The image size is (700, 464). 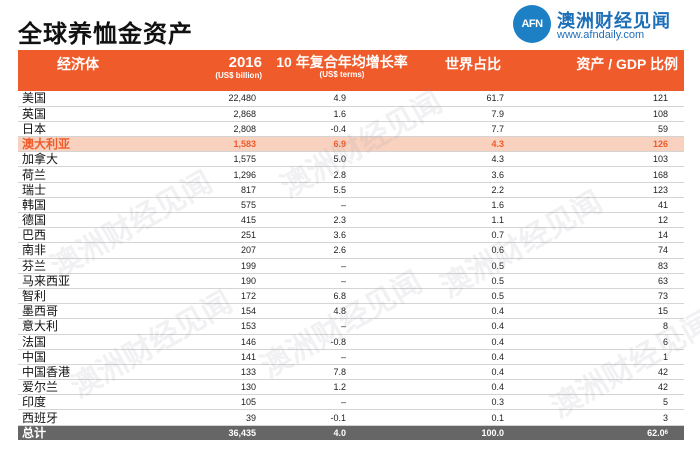 I want to click on table-row: 马来西亚 190–0.5 63, so click(x=351, y=281).